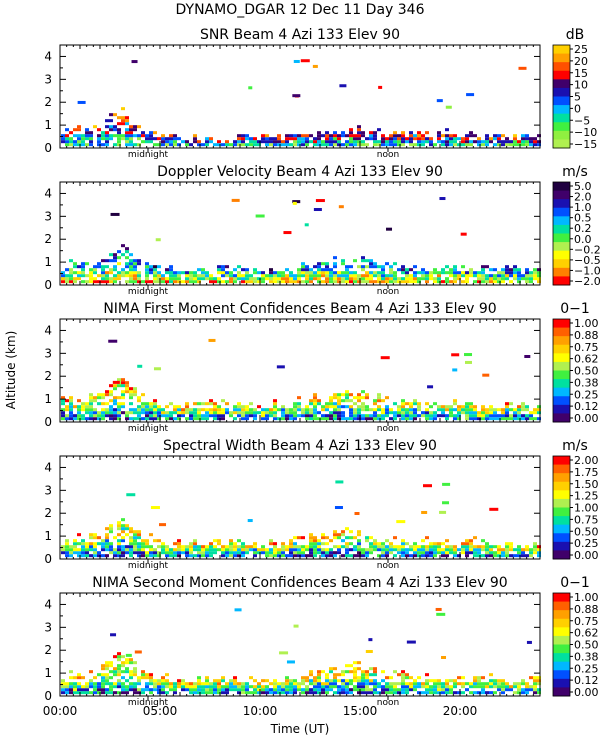 This screenshot has width=600, height=750. Describe the element at coordinates (586, 460) in the screenshot. I see `colorbar-tick-label: 2.00` at that location.